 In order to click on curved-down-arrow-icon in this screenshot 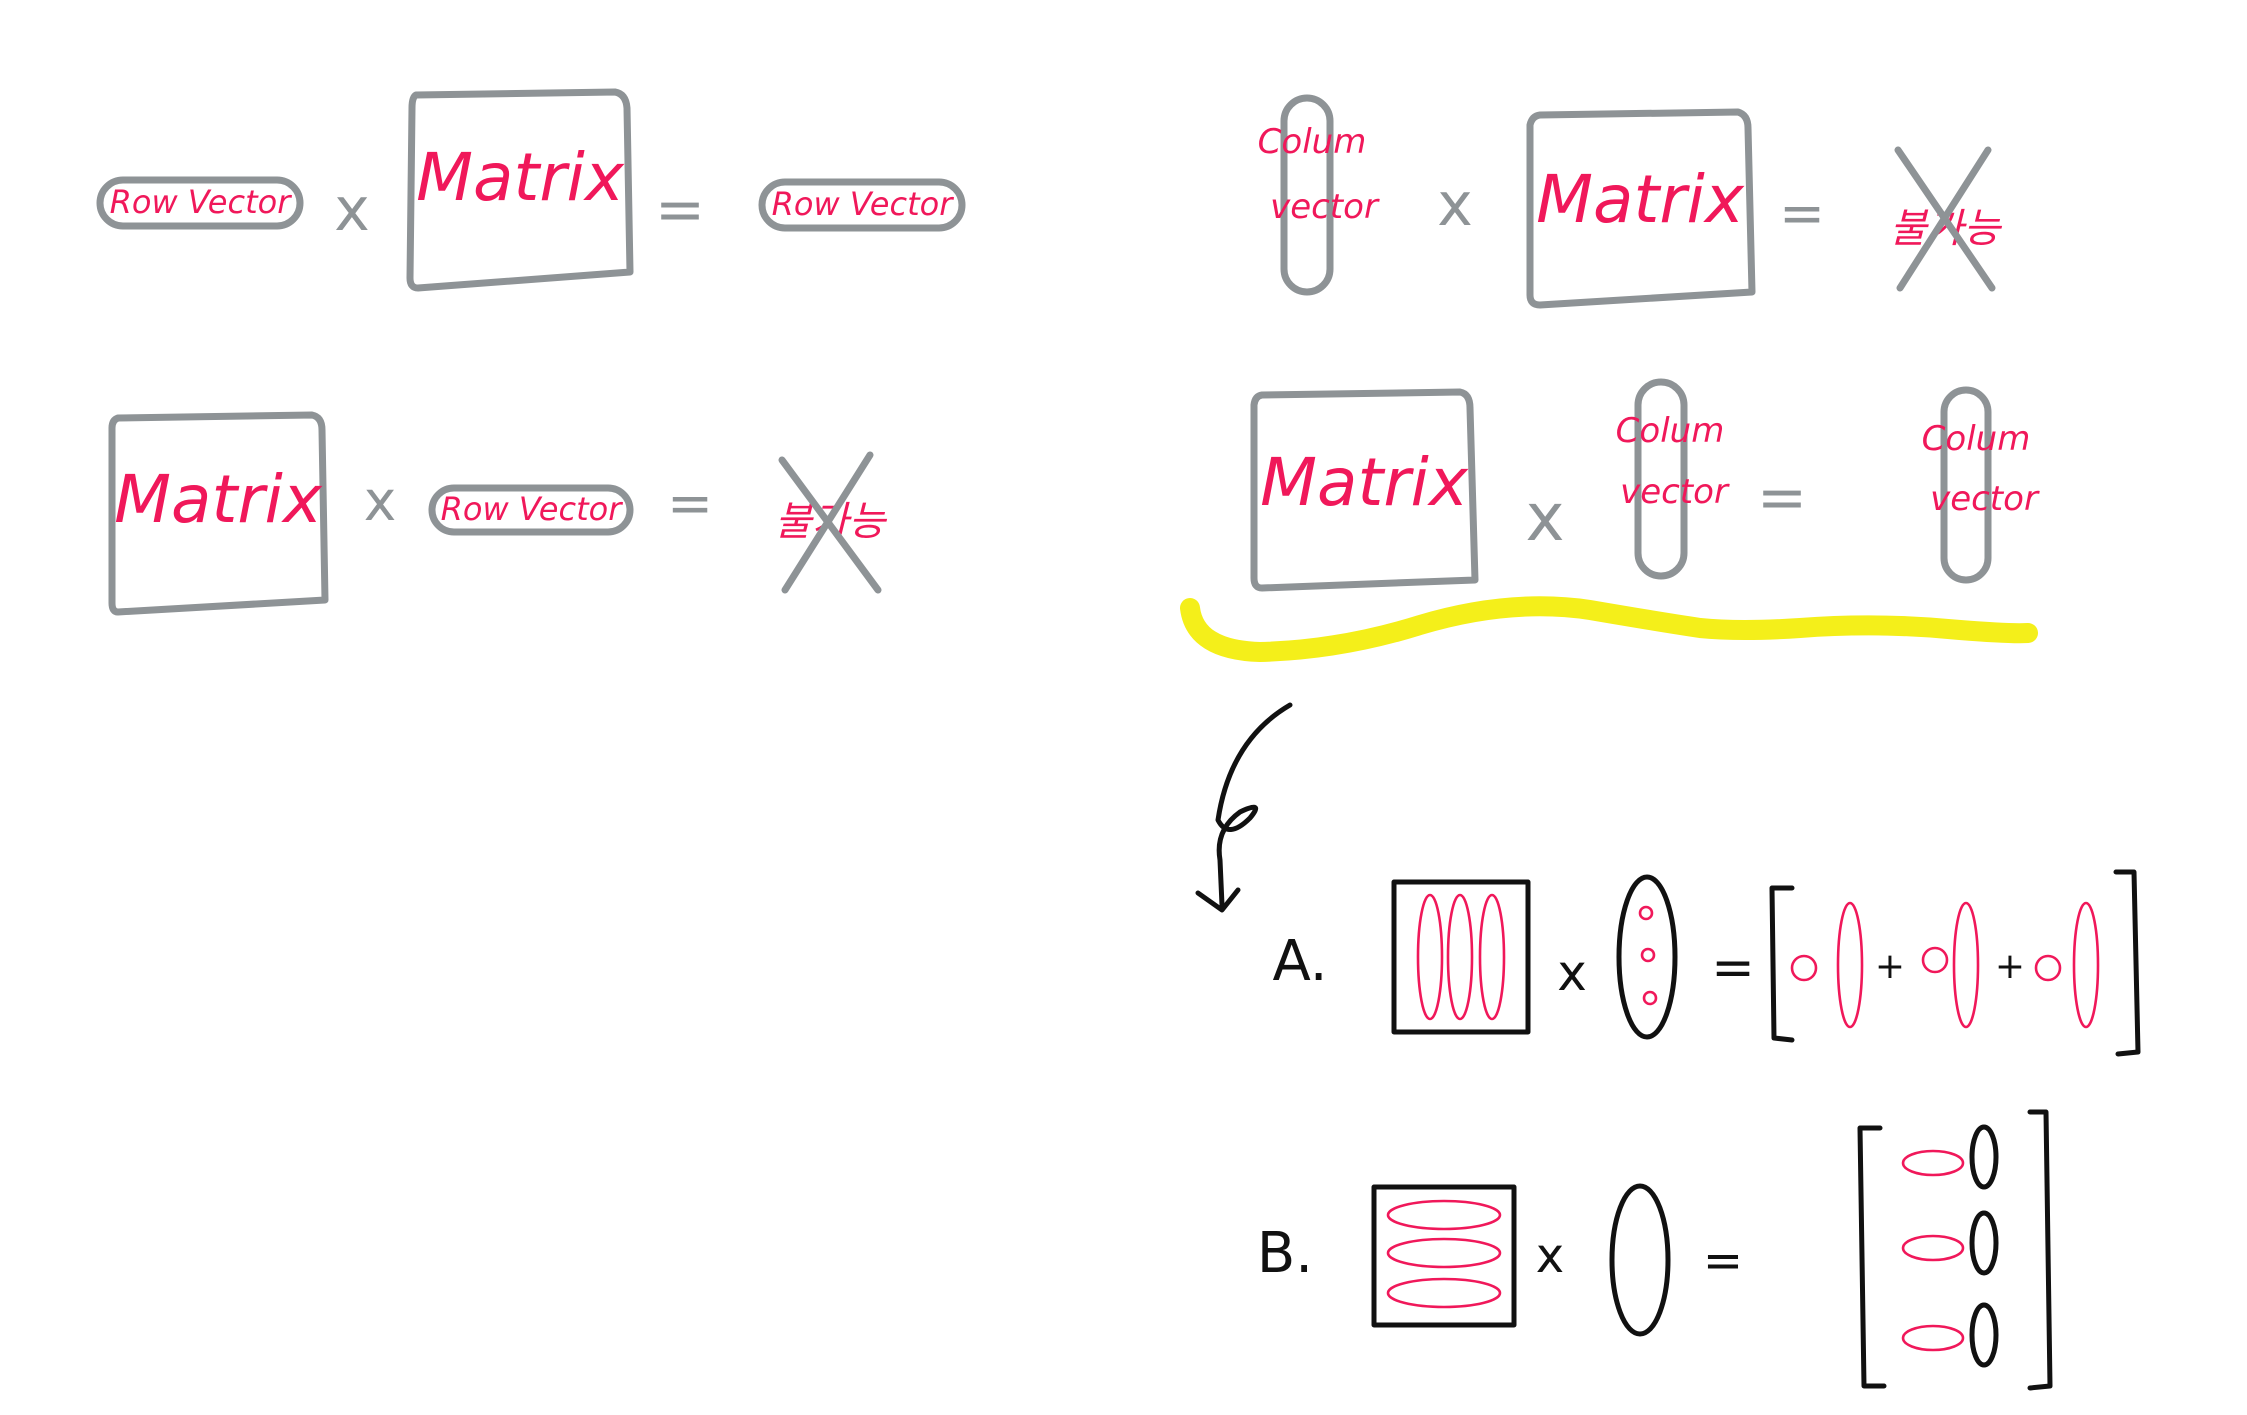, I will do `click(1244, 807)`.